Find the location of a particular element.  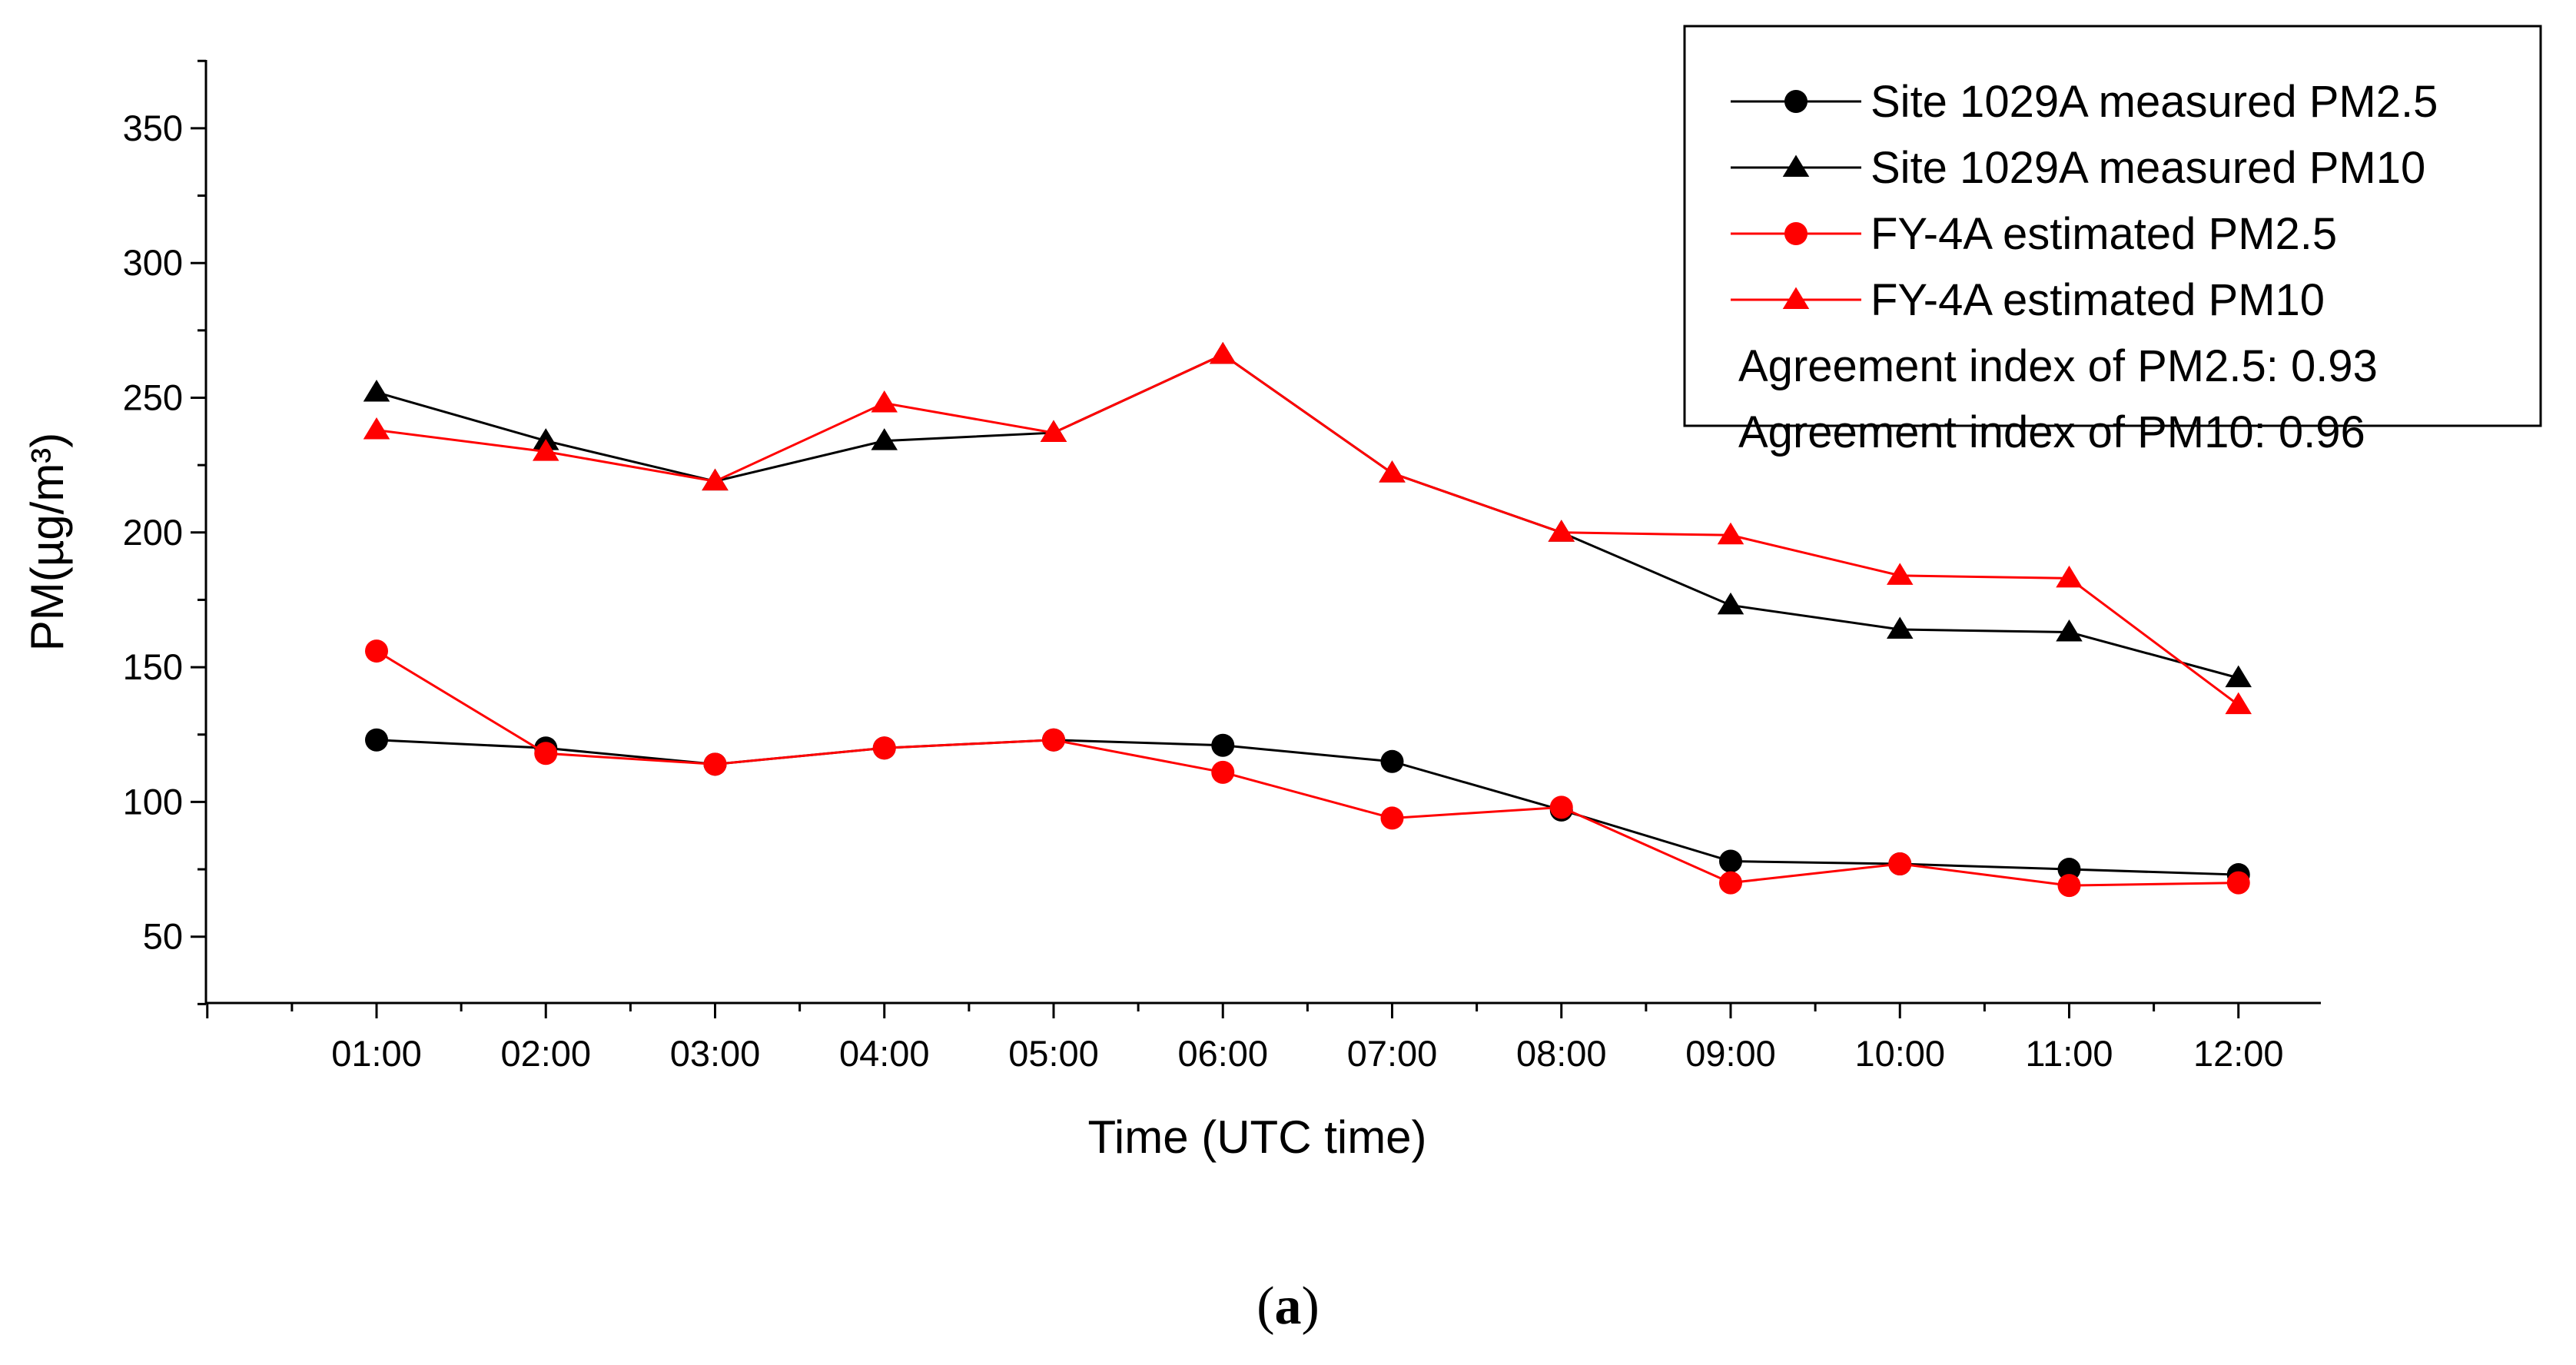

legend-label: Site 1029A measured PM2.5 is located at coordinates (2154, 102).